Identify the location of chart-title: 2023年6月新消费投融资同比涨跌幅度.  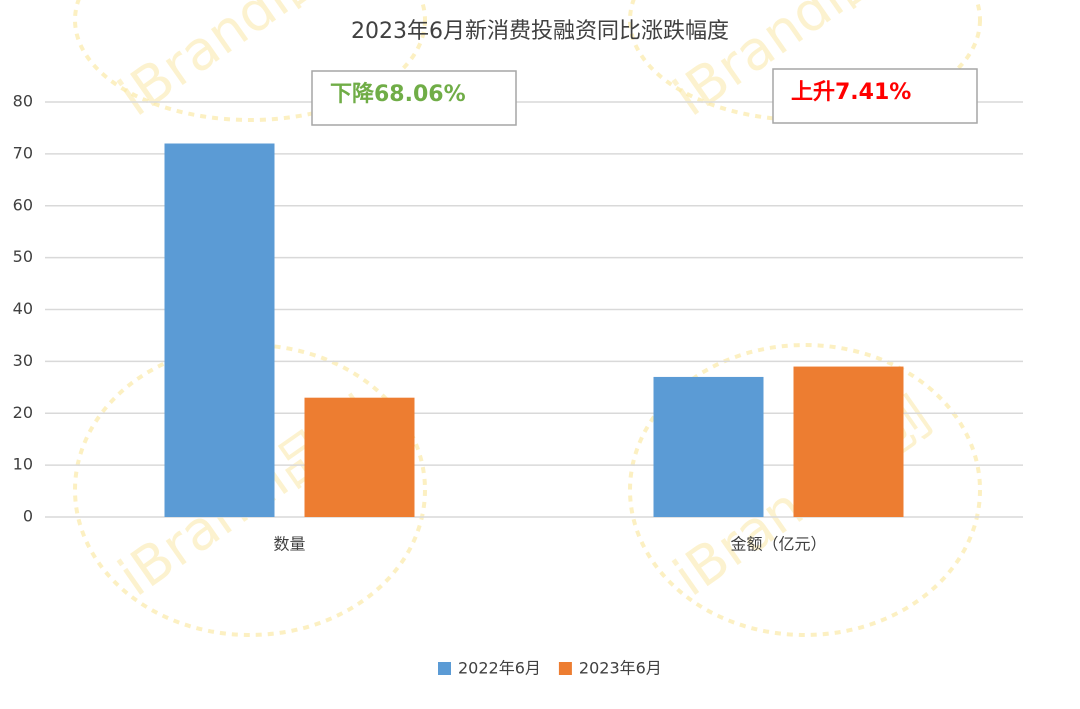
(540, 31).